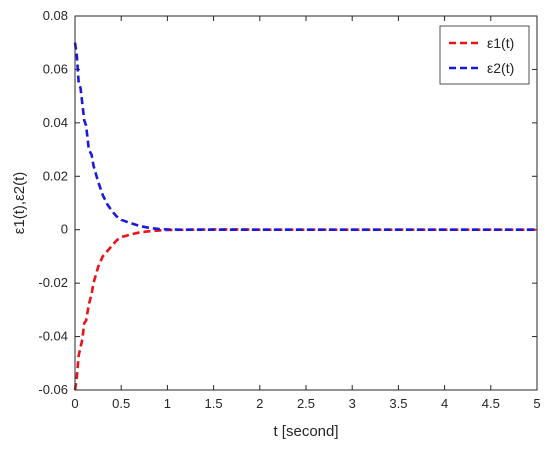 The width and height of the screenshot is (550, 450). Describe the element at coordinates (53, 336) in the screenshot. I see `y-tick-label: -0.04` at that location.